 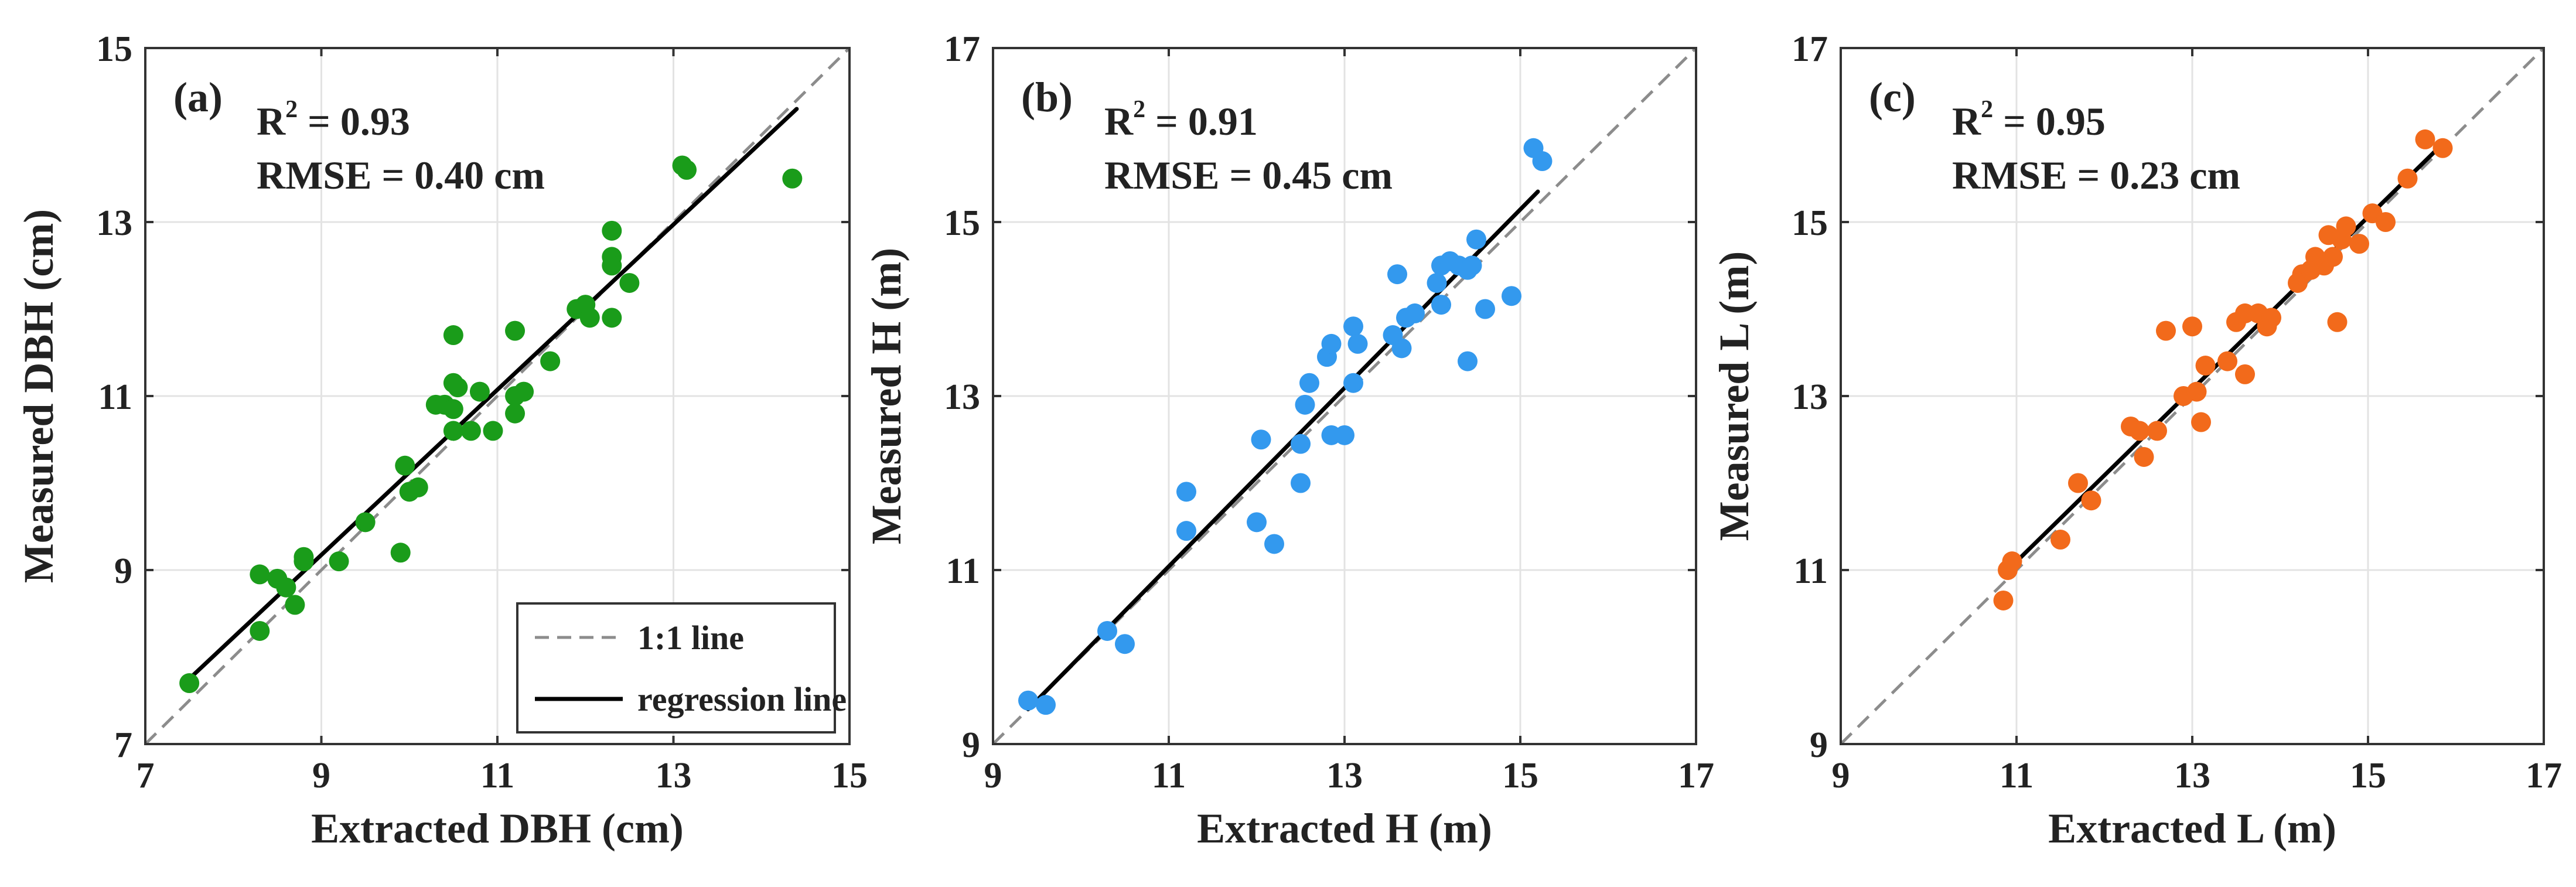 What do you see at coordinates (114, 49) in the screenshot?
I see `y-tick-label-a-4: 15` at bounding box center [114, 49].